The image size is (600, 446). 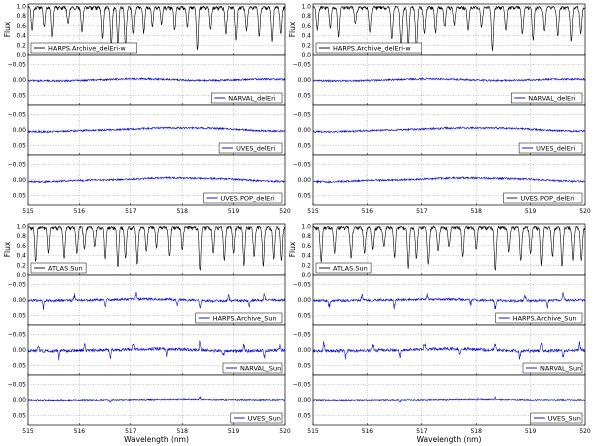 I want to click on legend: HARPS.Archive_Sun, so click(x=239, y=318).